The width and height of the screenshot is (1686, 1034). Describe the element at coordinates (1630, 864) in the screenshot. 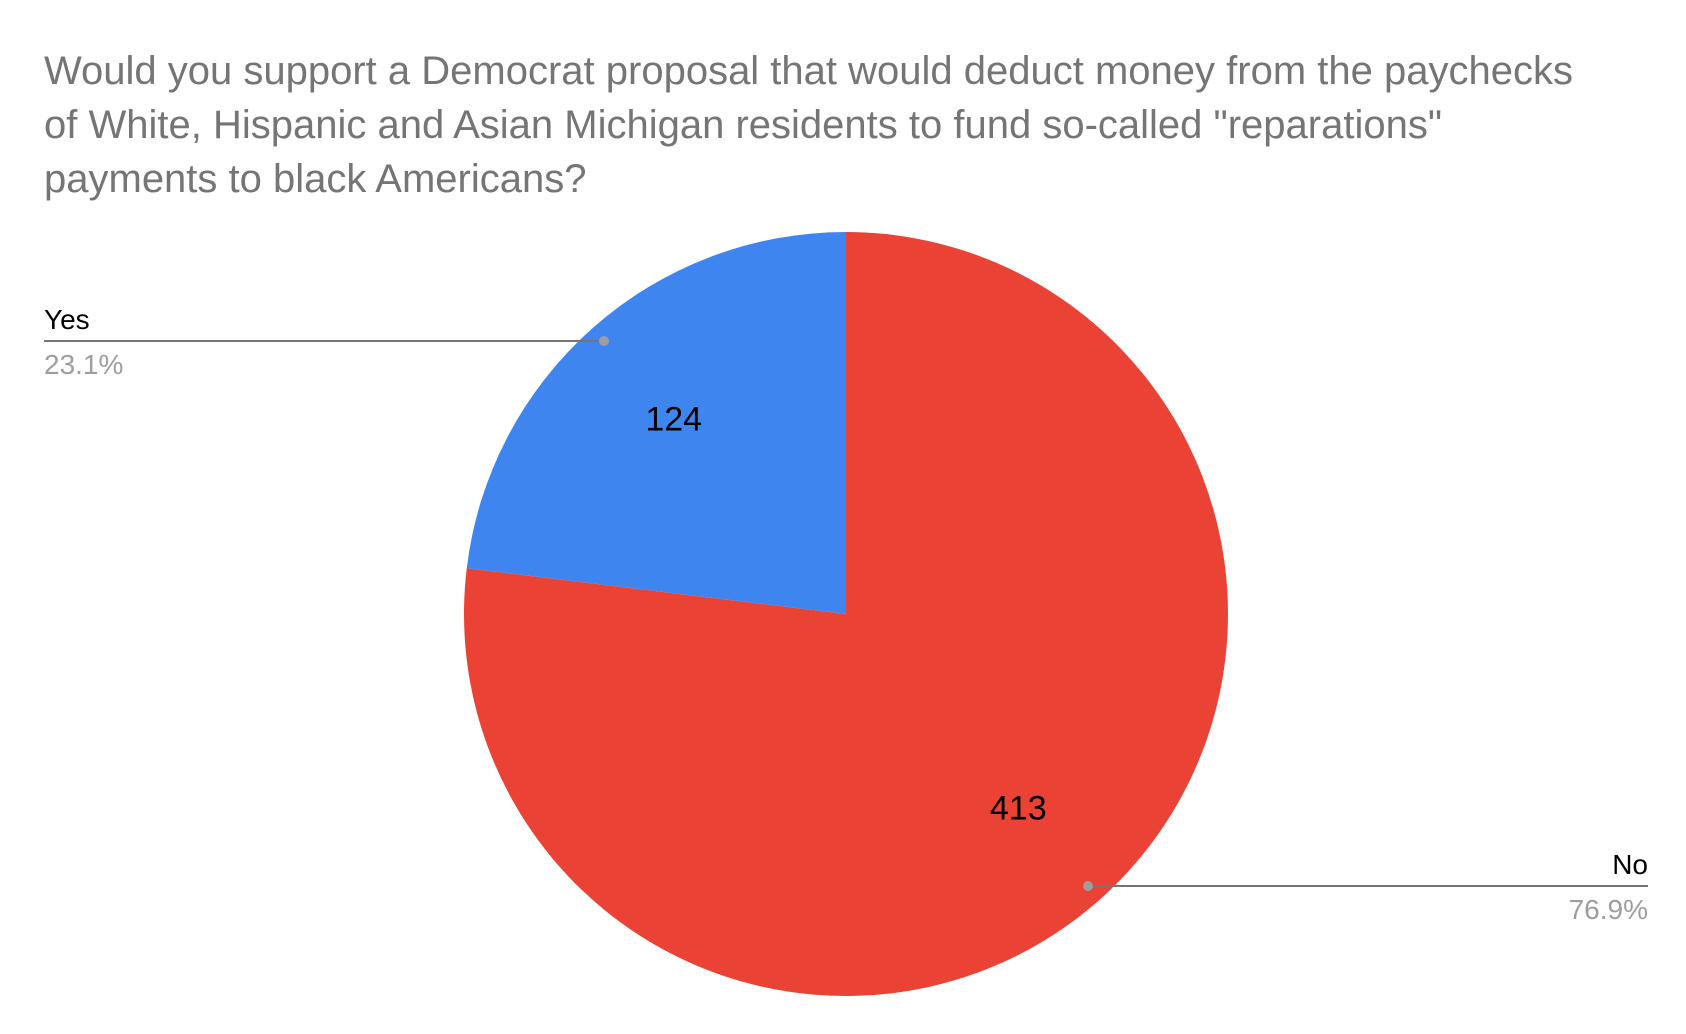

I see `no-category-label: No` at that location.